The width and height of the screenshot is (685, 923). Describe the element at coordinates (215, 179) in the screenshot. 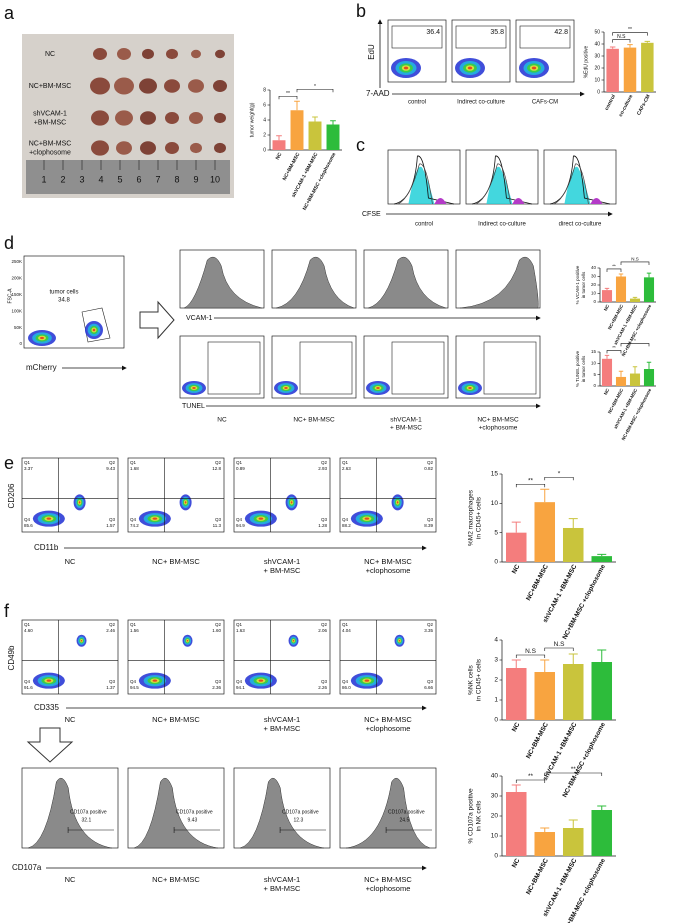

I see `ruler-number: 10` at that location.